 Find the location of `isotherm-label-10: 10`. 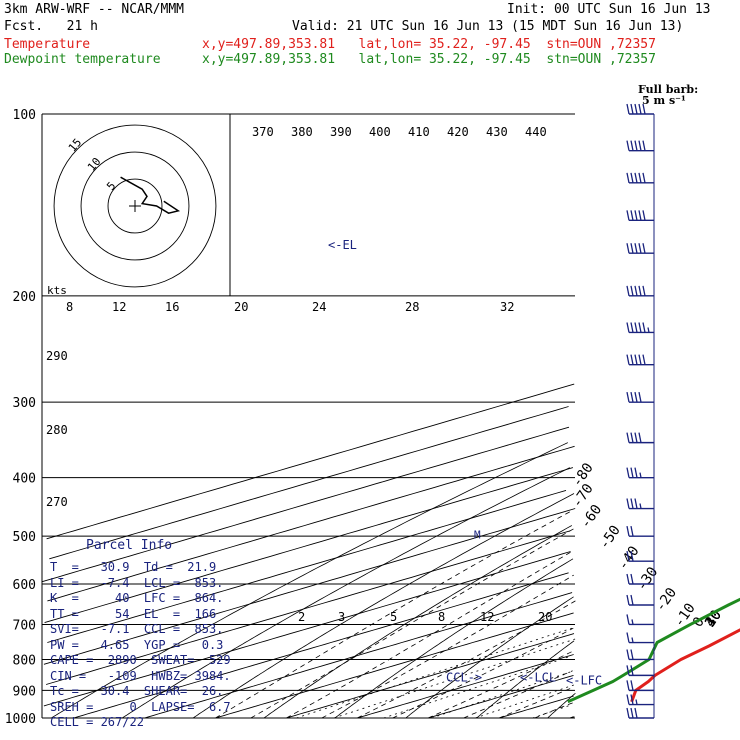

isotherm-label-10: 10 is located at coordinates (713, 618).